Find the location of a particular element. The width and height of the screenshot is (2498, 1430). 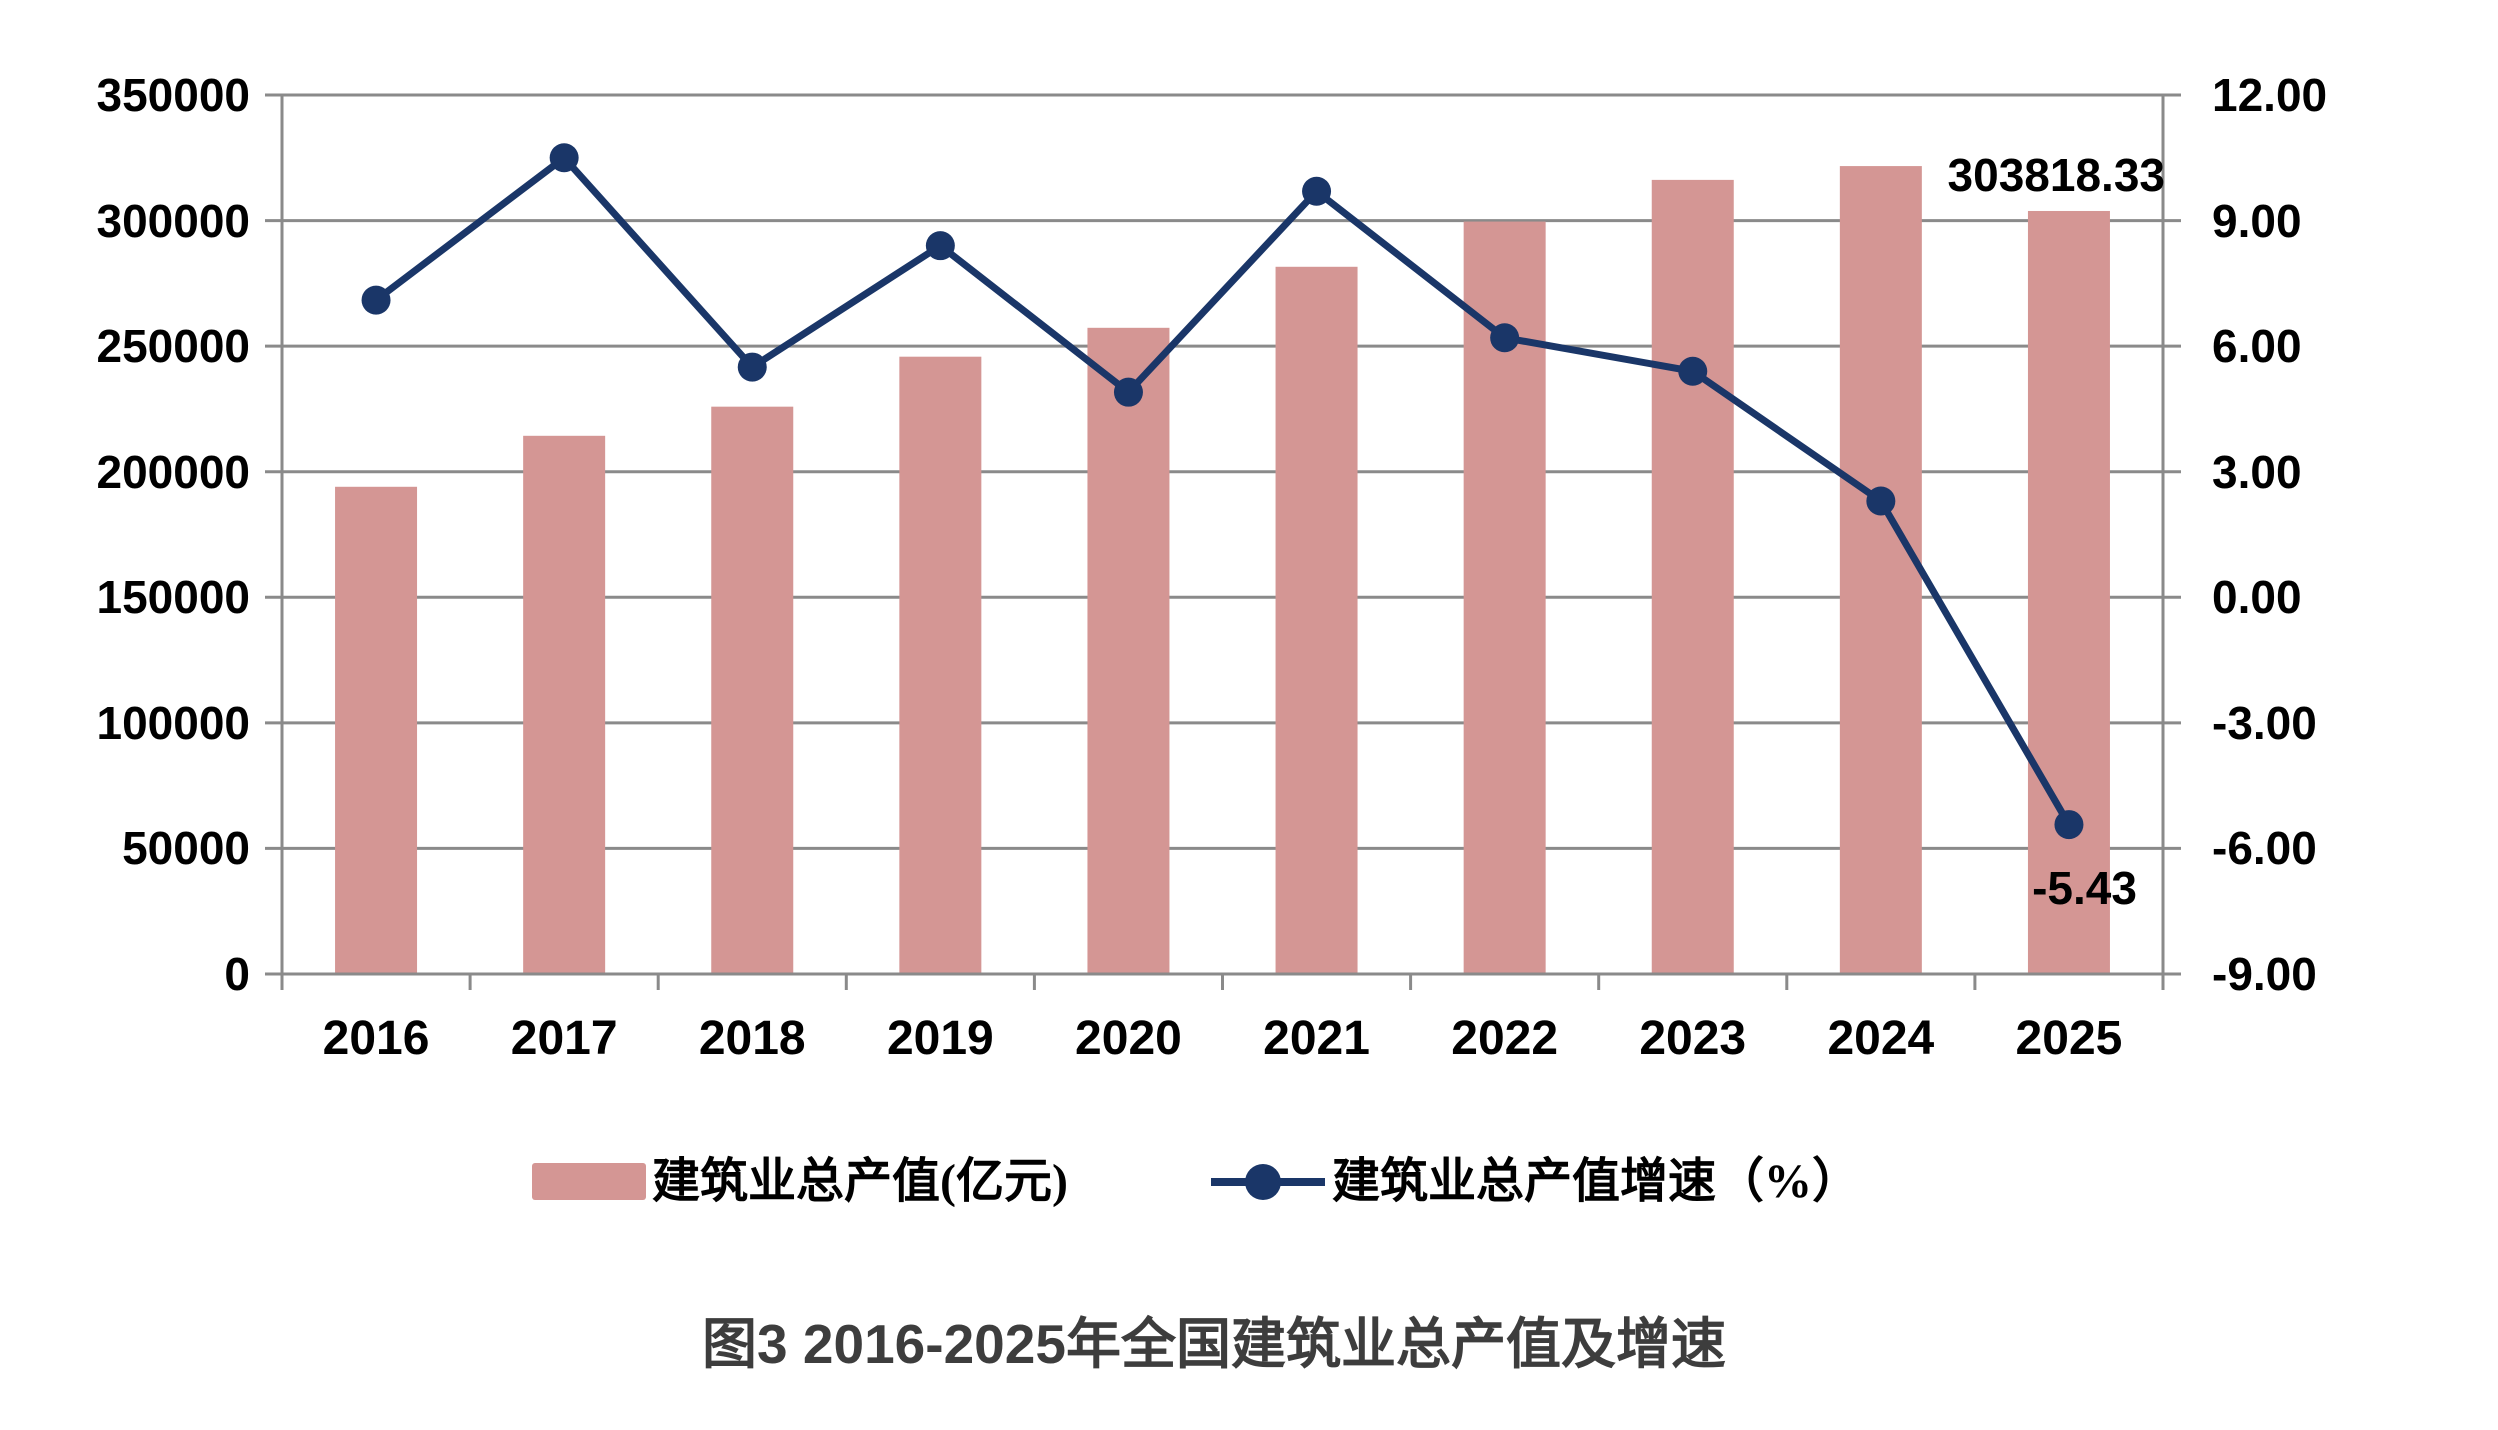

left-axis-label-350000: 350000 is located at coordinates (173, 95).